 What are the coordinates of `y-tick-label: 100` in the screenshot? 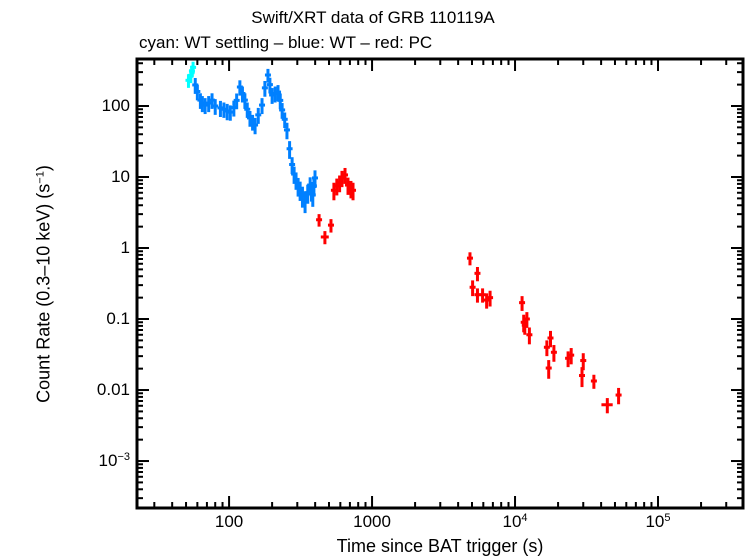 It's located at (116, 106).